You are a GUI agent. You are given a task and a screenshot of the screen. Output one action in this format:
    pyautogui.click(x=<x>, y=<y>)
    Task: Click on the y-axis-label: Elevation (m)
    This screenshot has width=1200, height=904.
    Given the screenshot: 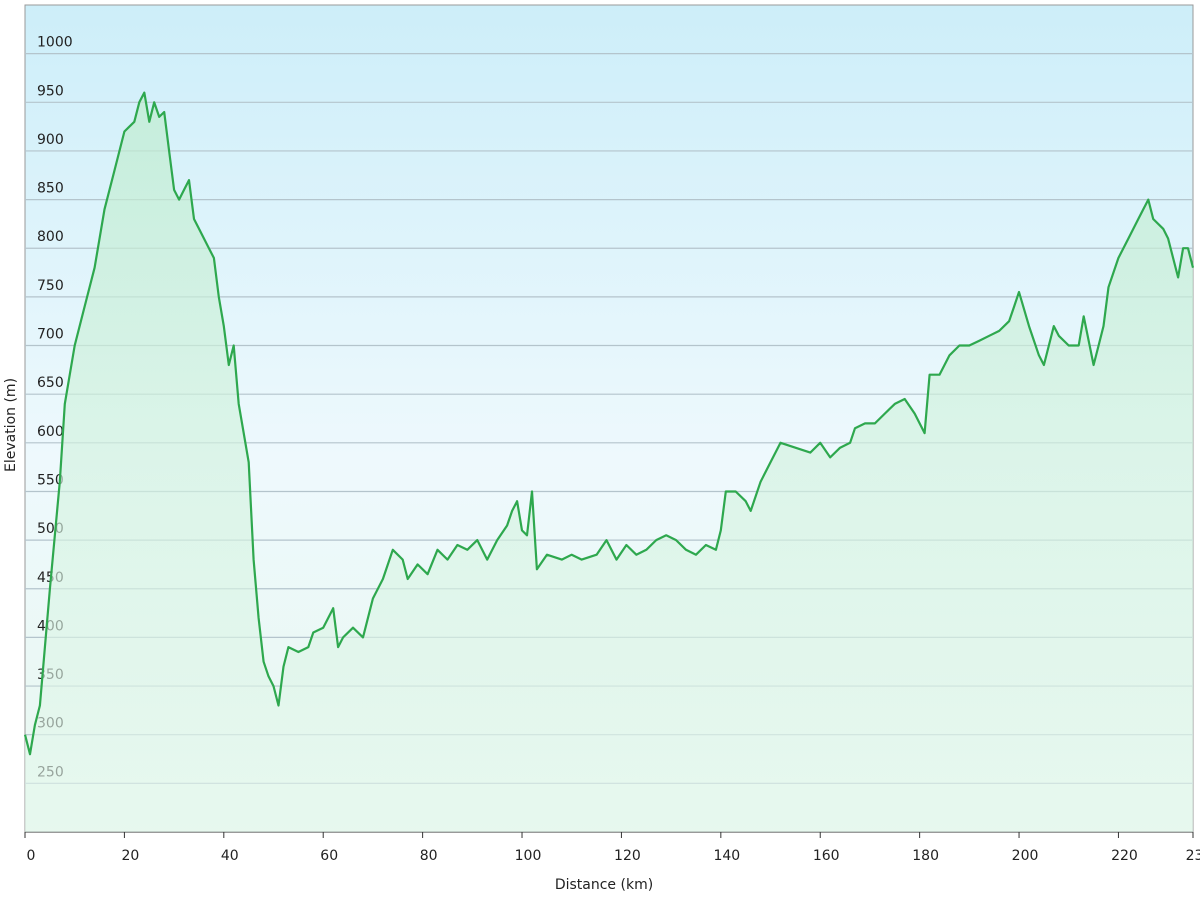 What is the action you would take?
    pyautogui.click(x=11, y=425)
    